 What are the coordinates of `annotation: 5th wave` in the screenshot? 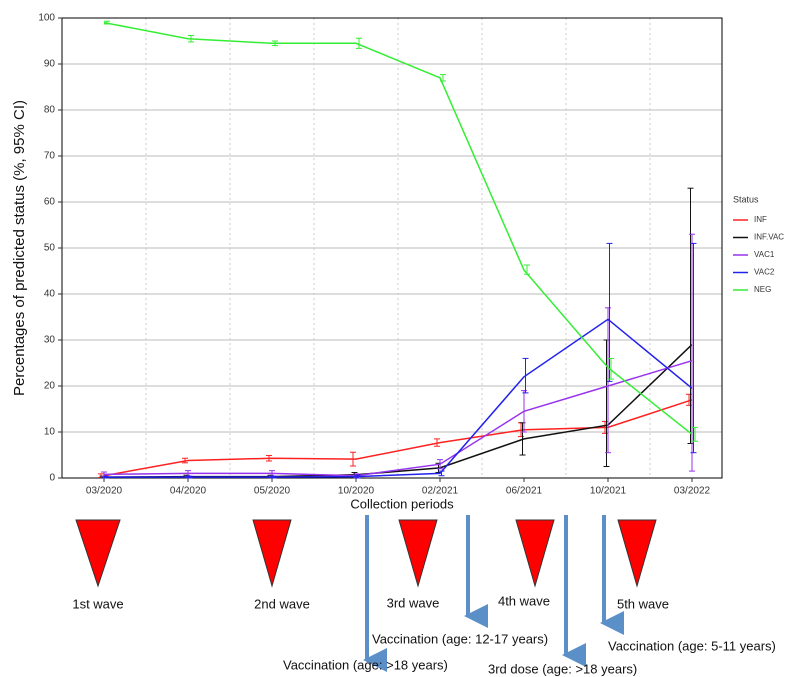 It's located at (643, 603).